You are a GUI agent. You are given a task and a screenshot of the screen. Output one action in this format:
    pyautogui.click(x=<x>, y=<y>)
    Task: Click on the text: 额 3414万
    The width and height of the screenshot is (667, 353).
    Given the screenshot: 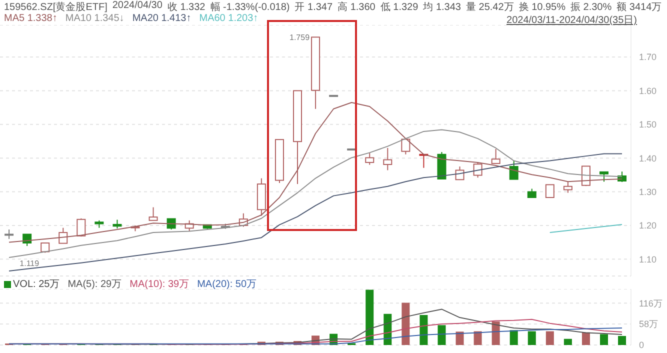 What is the action you would take?
    pyautogui.click(x=639, y=6)
    